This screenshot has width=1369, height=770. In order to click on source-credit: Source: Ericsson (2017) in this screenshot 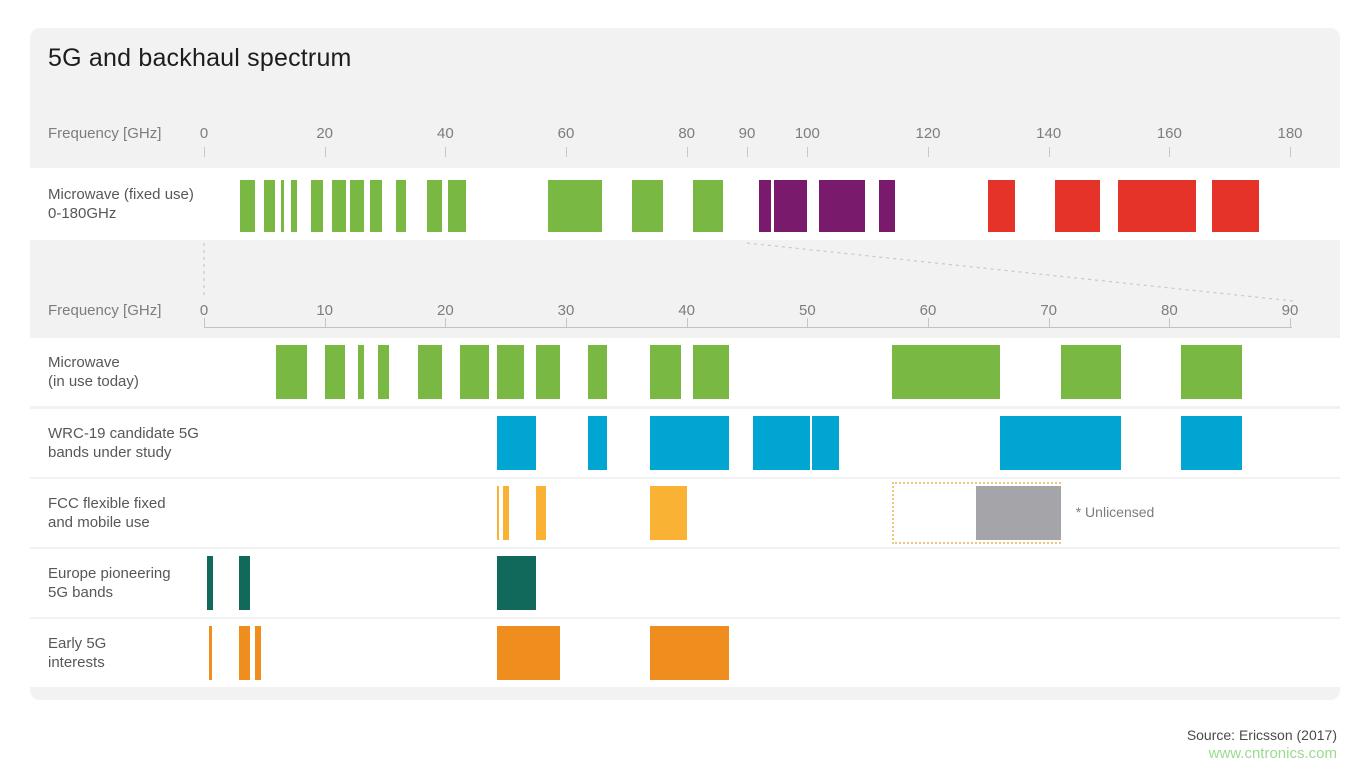, I will do `click(1261, 735)`.